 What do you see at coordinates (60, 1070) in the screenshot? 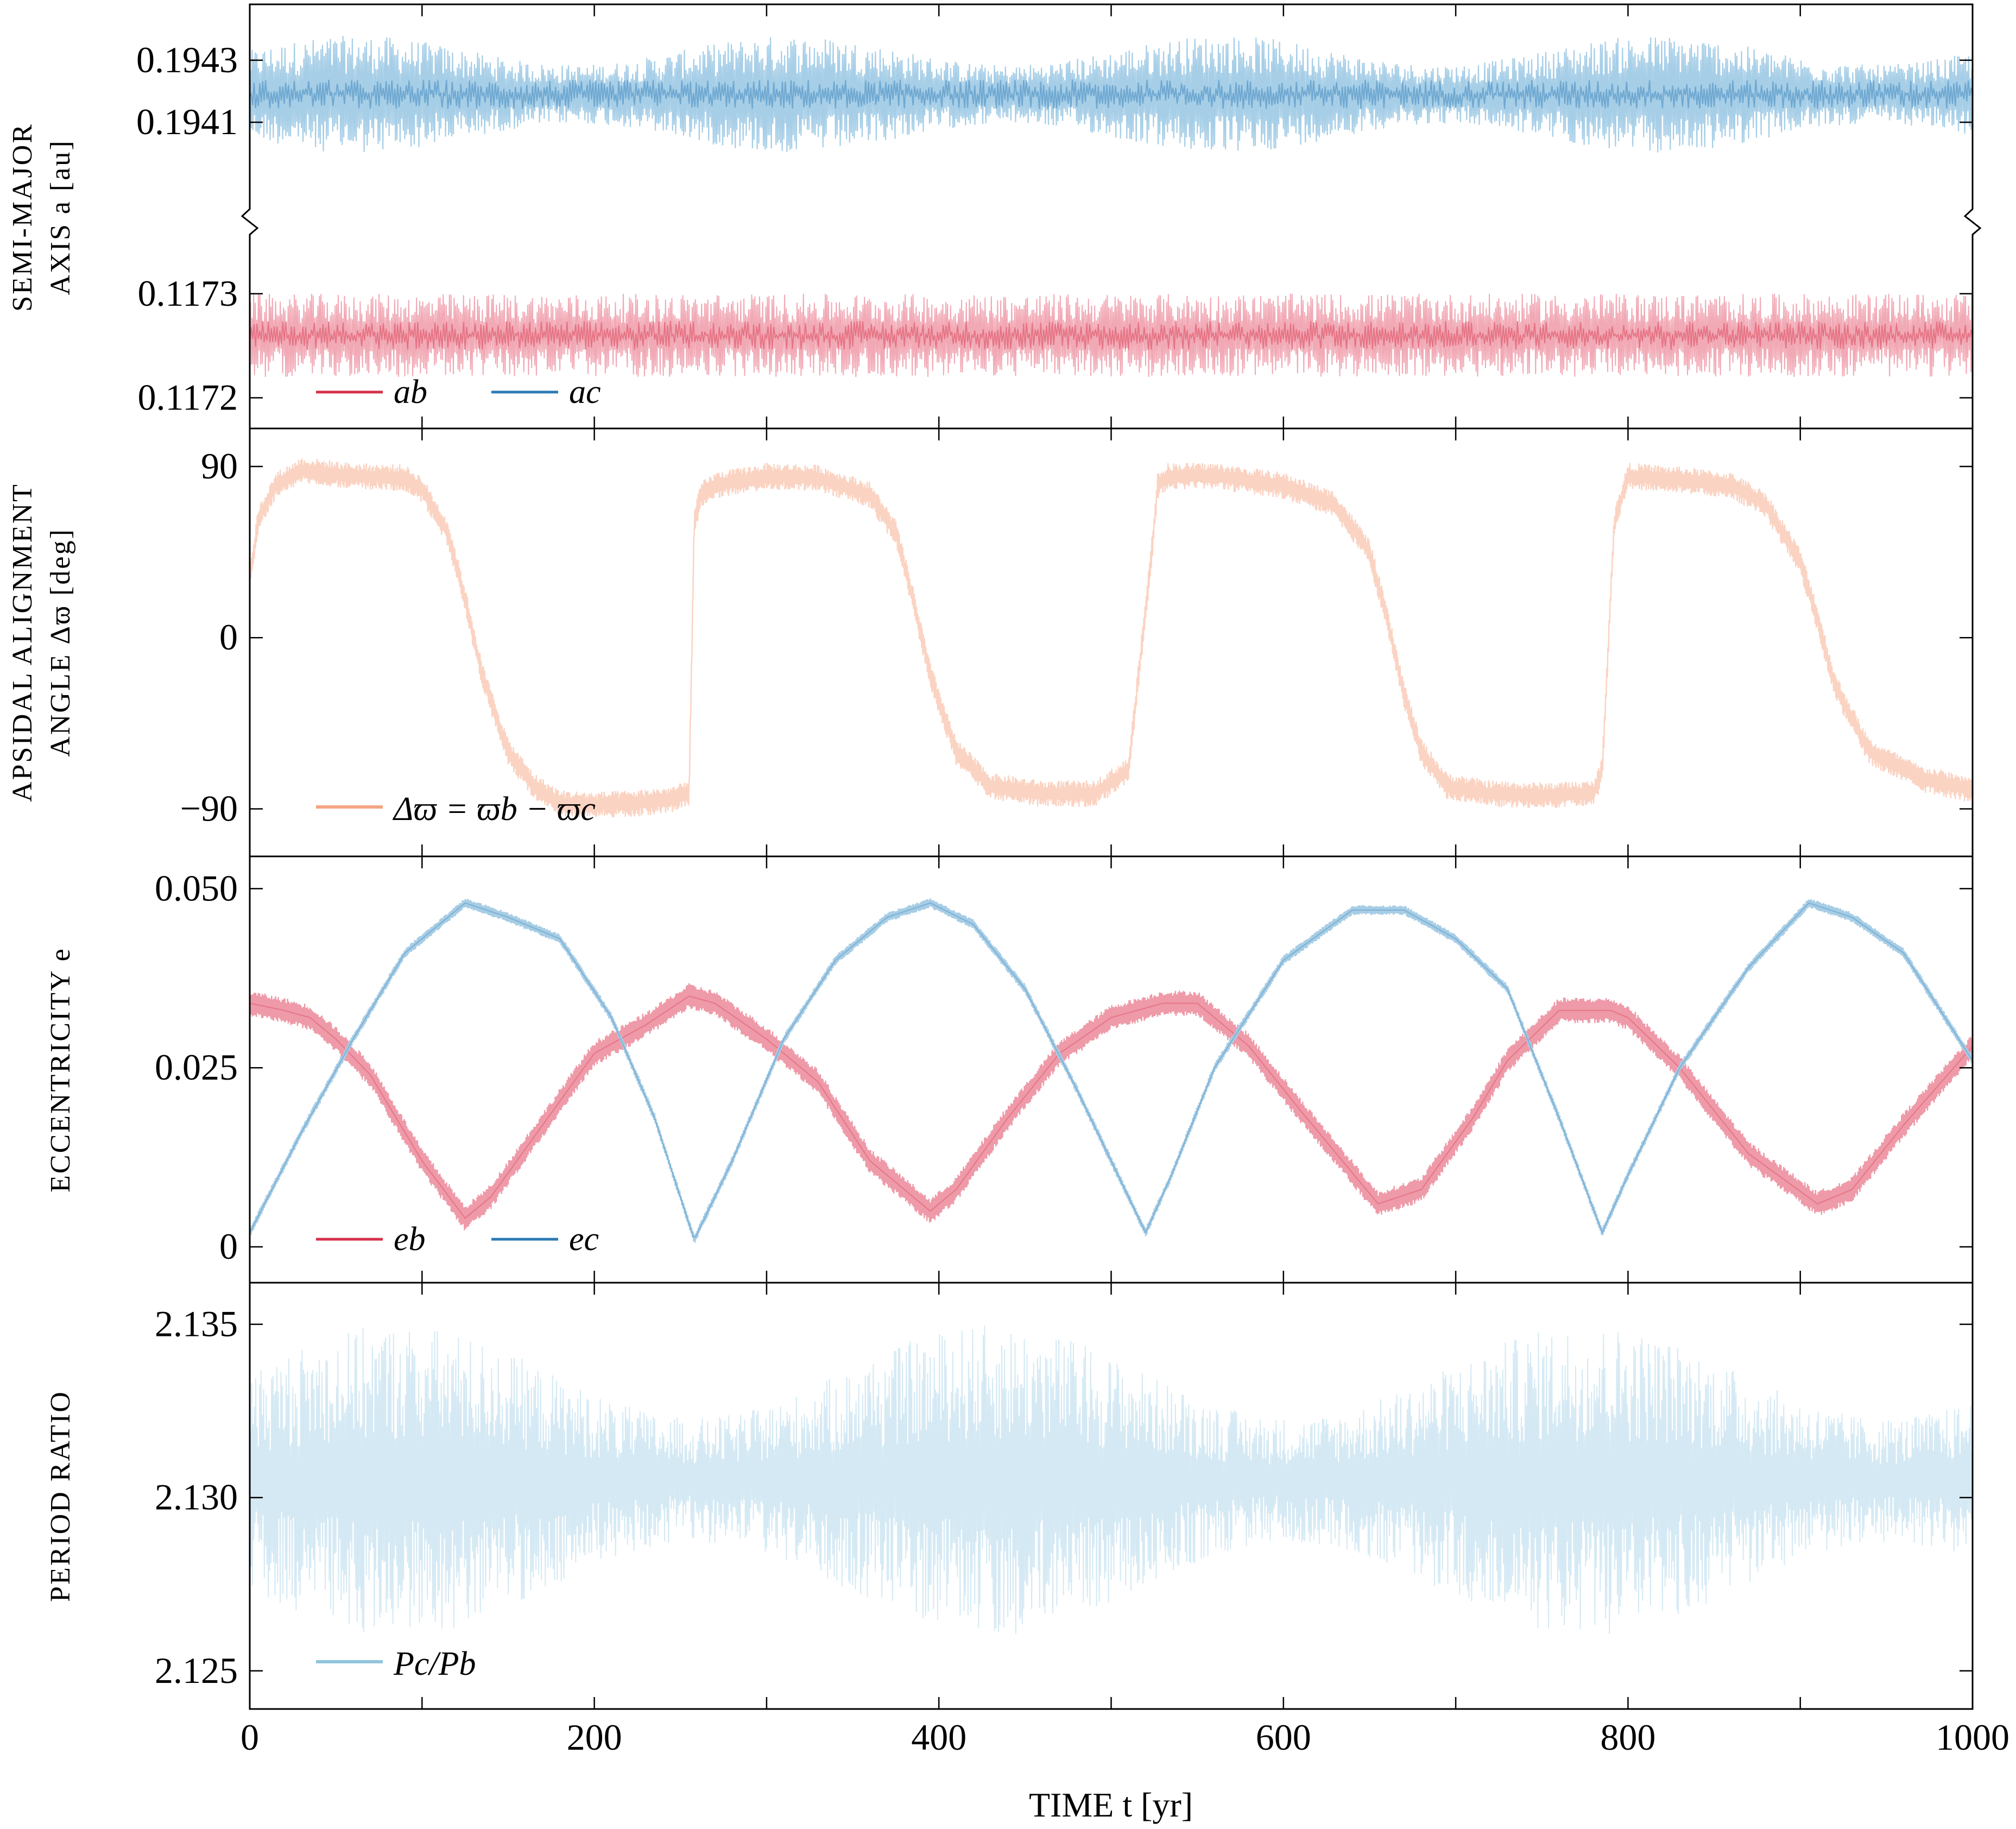
I see `y-axis-label: ECCENTRICITY e` at bounding box center [60, 1070].